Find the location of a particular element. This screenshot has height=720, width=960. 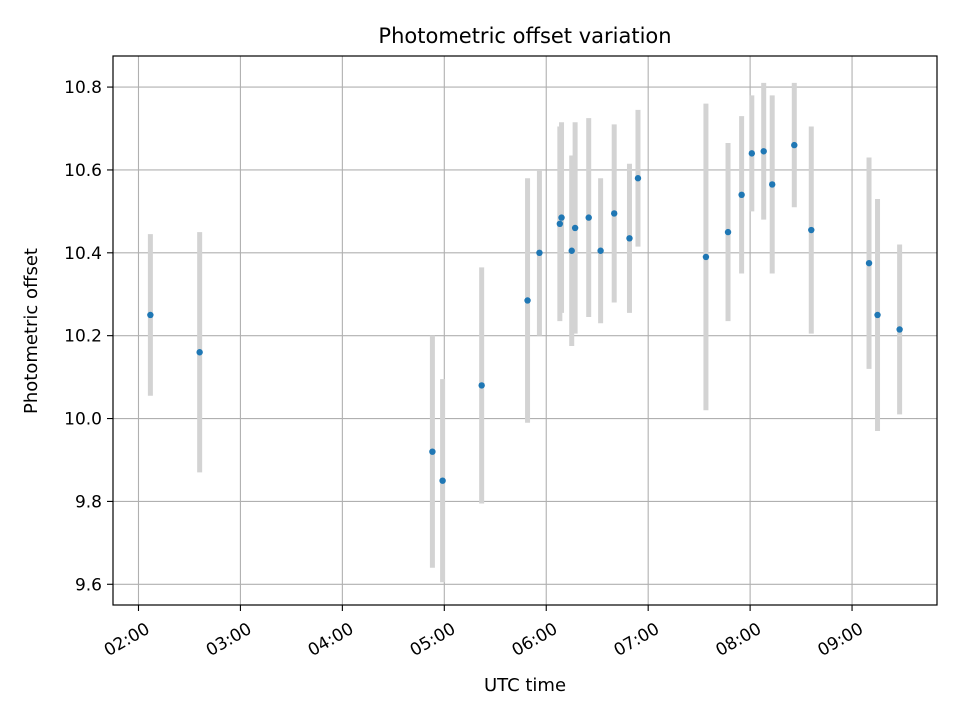

y-tick-label: 10.8 is located at coordinates (83, 88).